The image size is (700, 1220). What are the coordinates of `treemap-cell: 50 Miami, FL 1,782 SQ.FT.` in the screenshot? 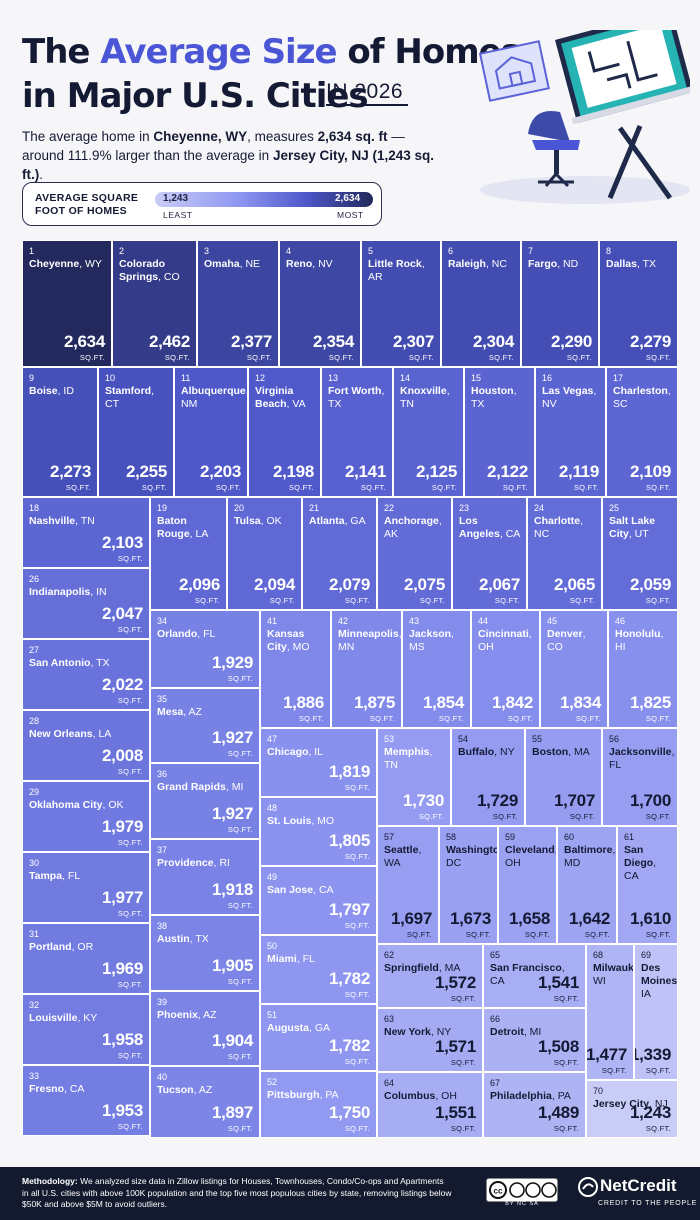 It's located at (318, 969).